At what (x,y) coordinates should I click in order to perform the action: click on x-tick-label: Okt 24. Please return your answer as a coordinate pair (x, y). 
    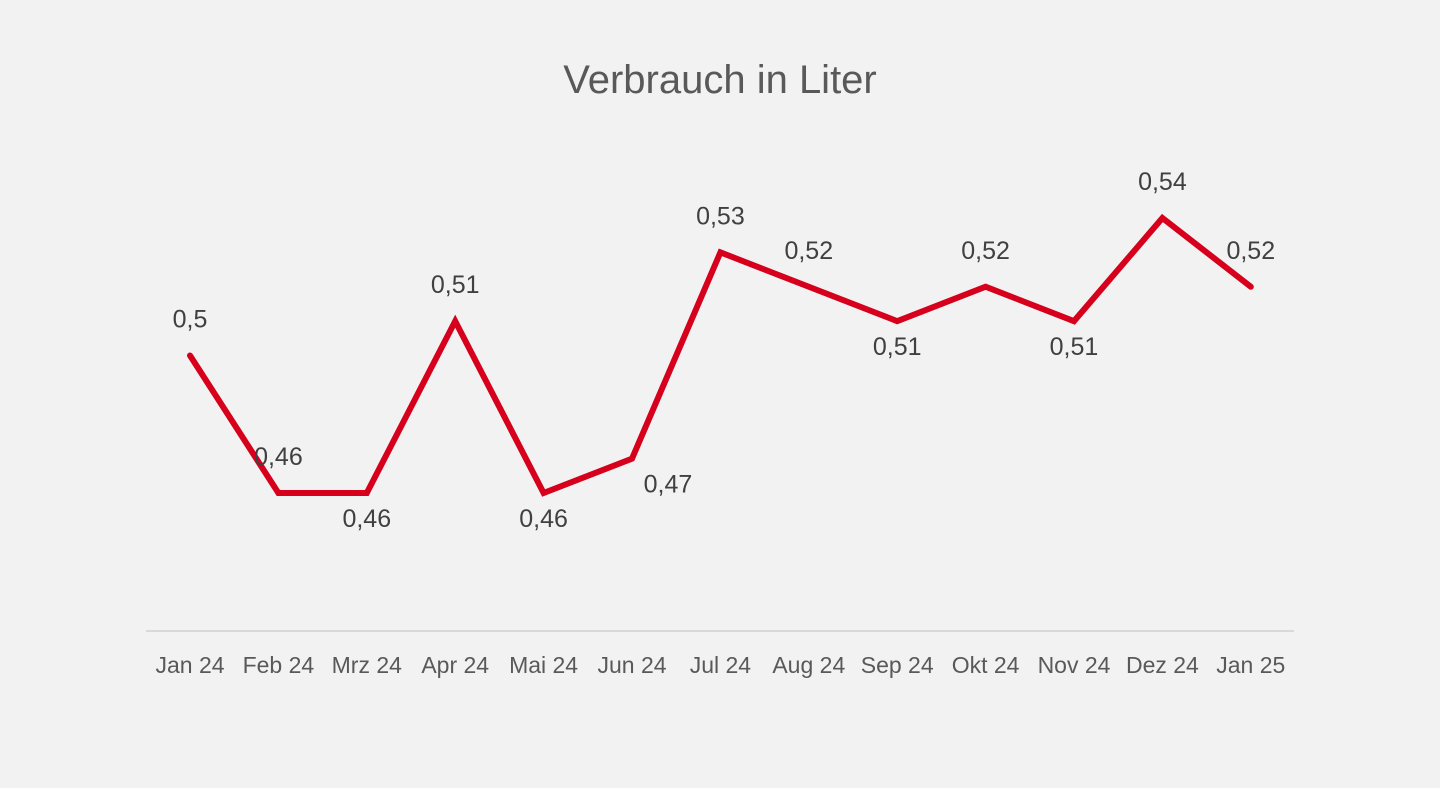
    Looking at the image, I should click on (986, 665).